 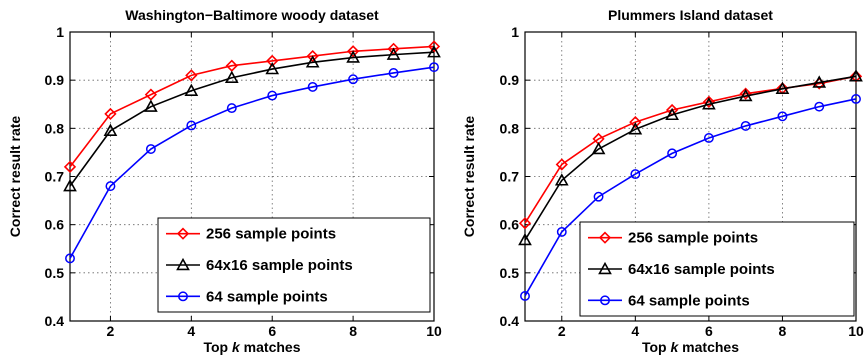 What do you see at coordinates (469, 177) in the screenshot?
I see `y-axis-label: Correct result rate` at bounding box center [469, 177].